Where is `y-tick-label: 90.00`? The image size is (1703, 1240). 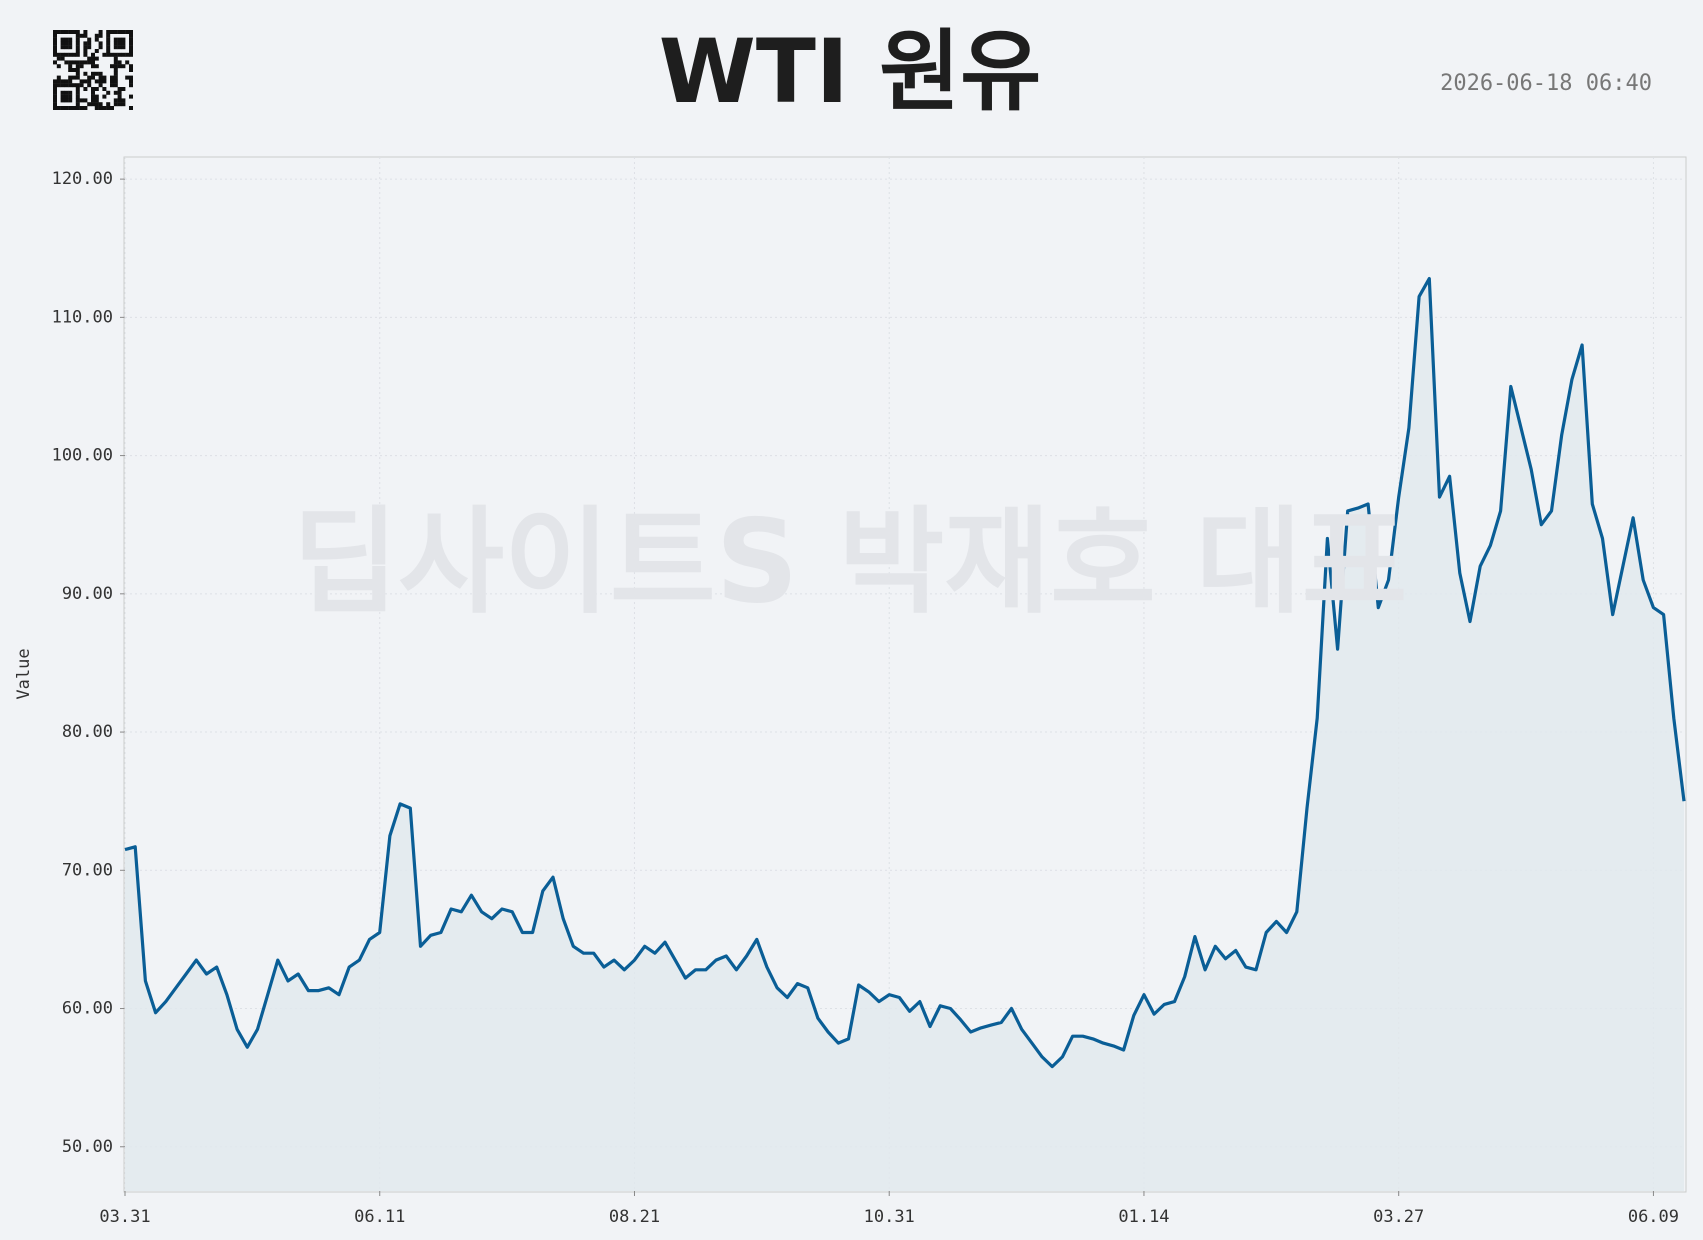
y-tick-label: 90.00 is located at coordinates (87, 594).